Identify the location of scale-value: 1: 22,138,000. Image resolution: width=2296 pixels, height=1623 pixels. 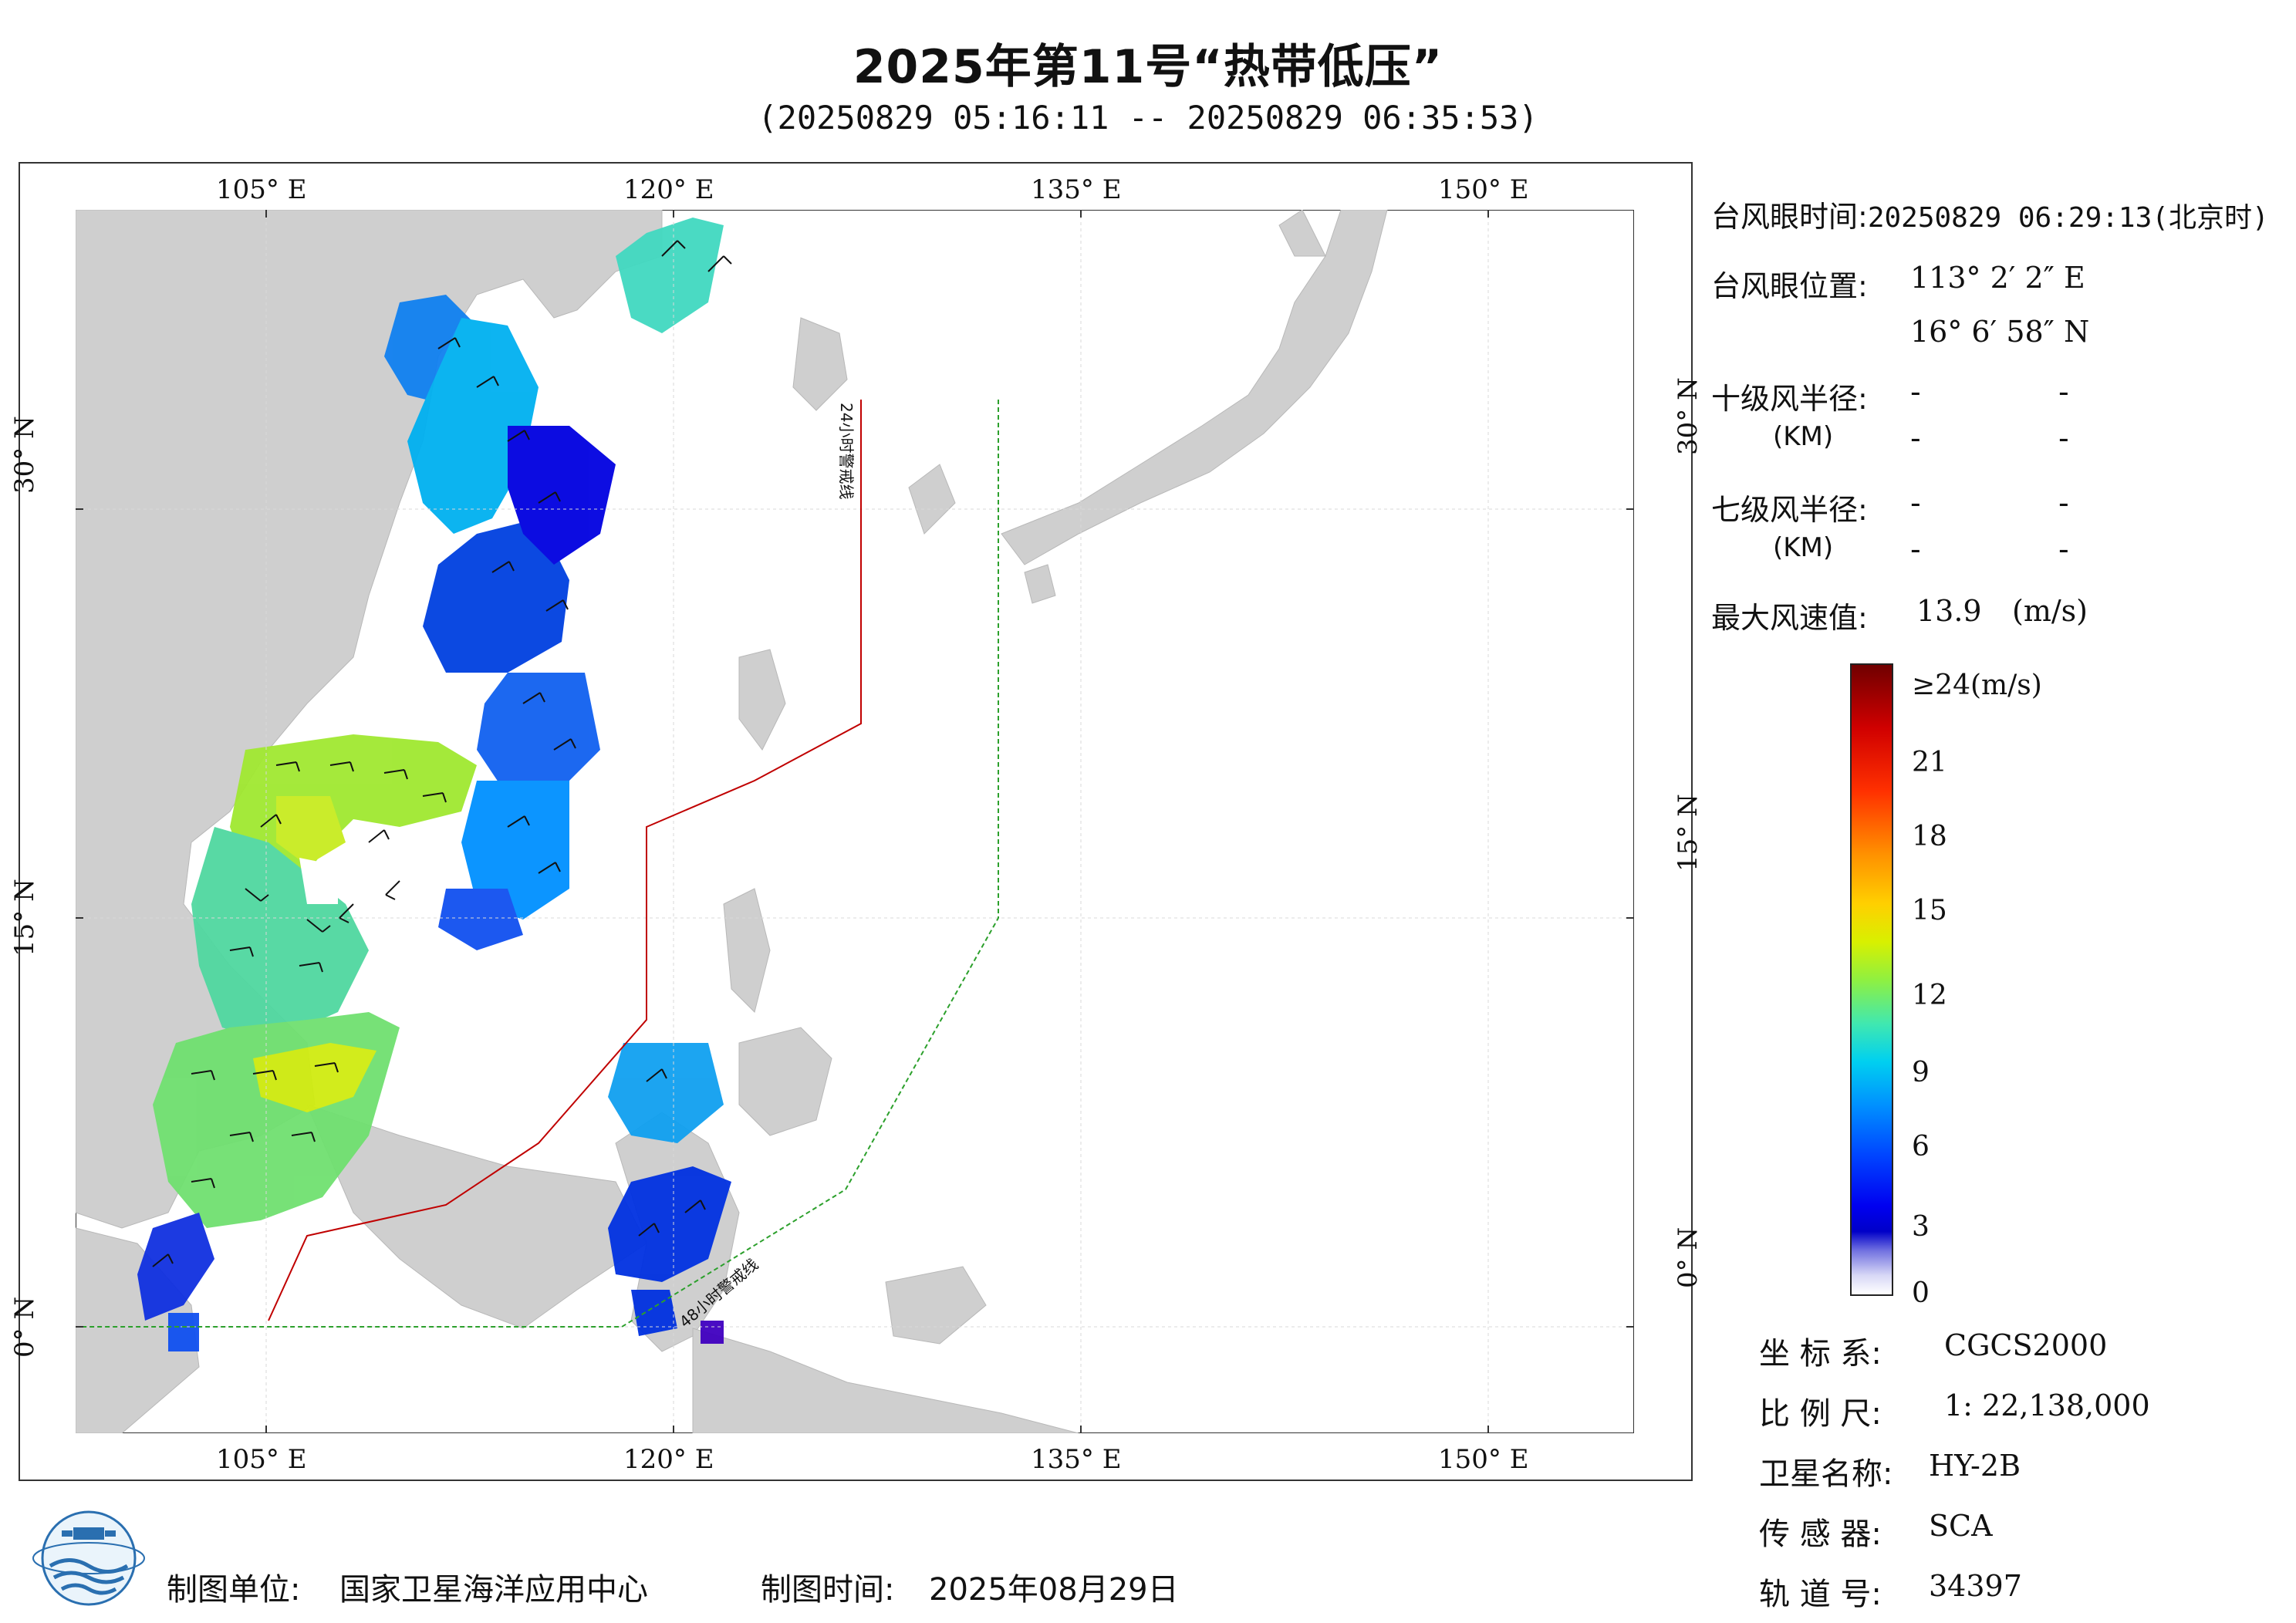
(2047, 1405).